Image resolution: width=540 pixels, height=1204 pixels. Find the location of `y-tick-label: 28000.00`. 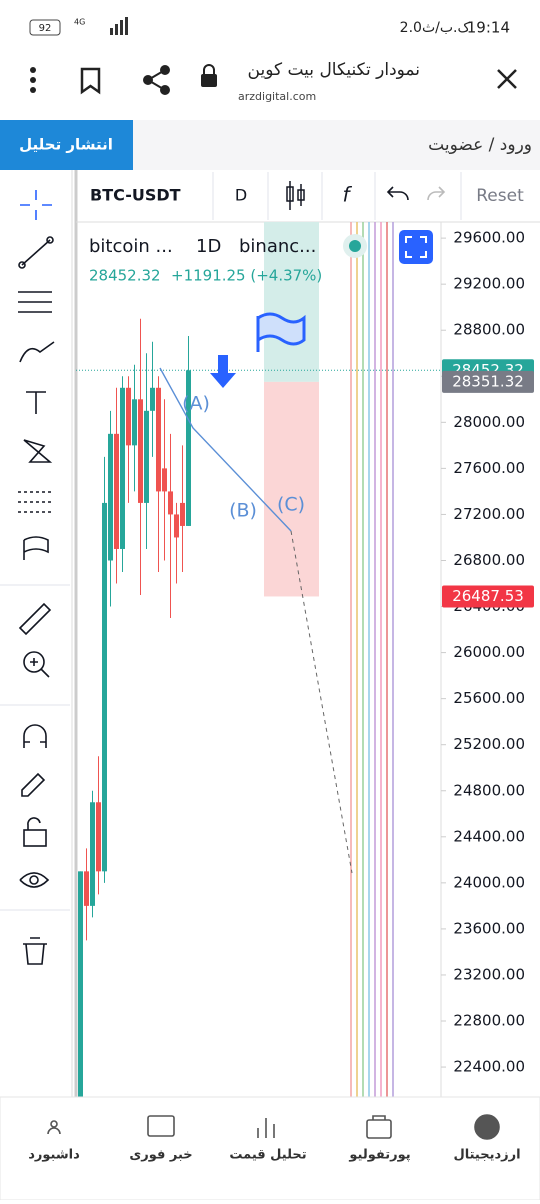

y-tick-label: 28000.00 is located at coordinates (489, 422).